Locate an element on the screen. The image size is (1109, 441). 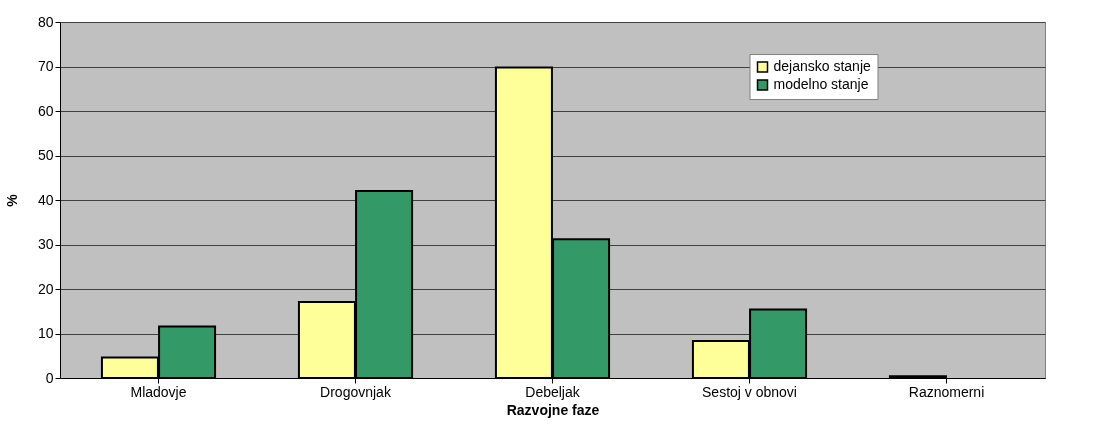
legend-label: modelno stanje is located at coordinates (821, 84).